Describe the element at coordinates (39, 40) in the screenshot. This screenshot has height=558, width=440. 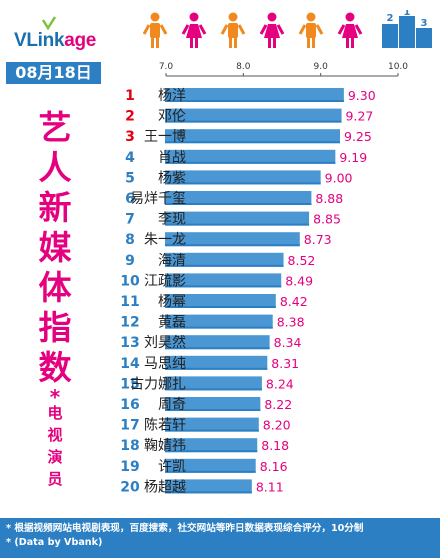
I see `logo-text-main: VLink` at that location.